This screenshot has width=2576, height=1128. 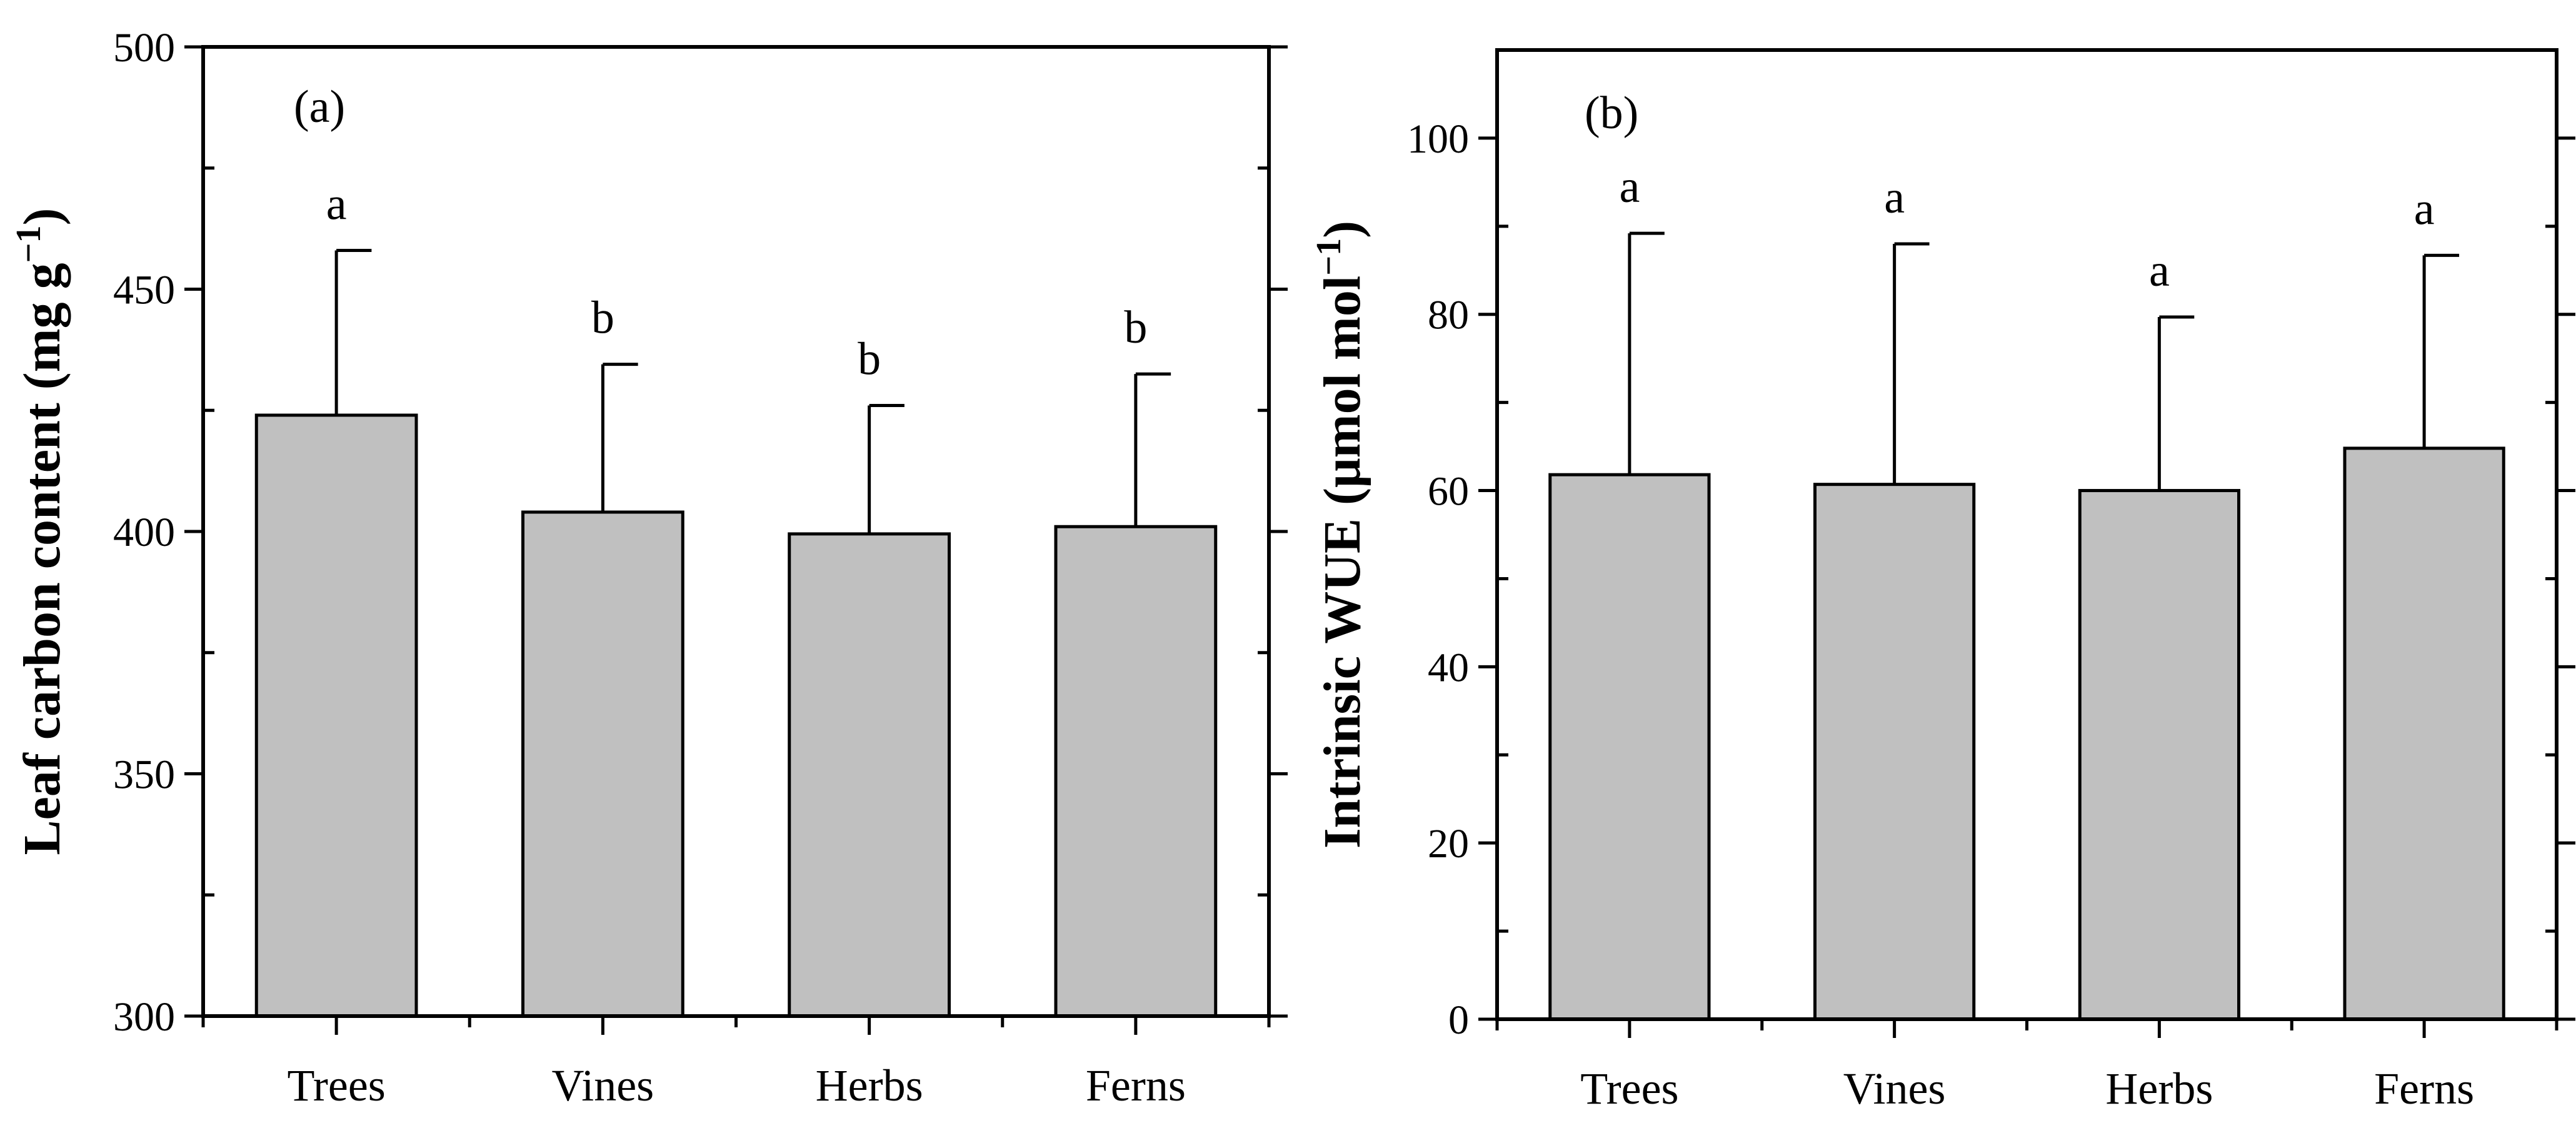 I want to click on y-axis-title: Leaf carbon content (mg g−1), so click(x=40, y=531).